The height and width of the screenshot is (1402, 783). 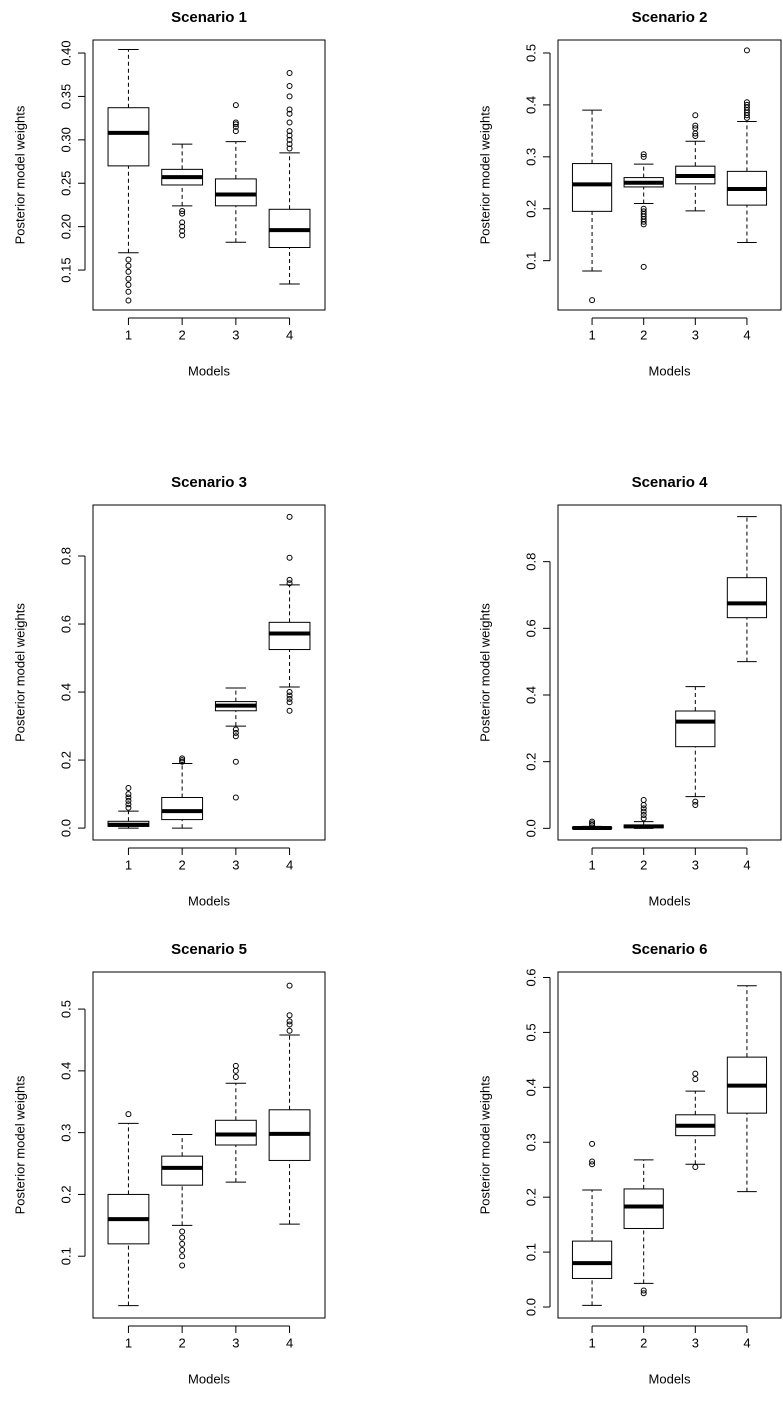 I want to click on chart-title: Scenario 1, so click(x=209, y=17).